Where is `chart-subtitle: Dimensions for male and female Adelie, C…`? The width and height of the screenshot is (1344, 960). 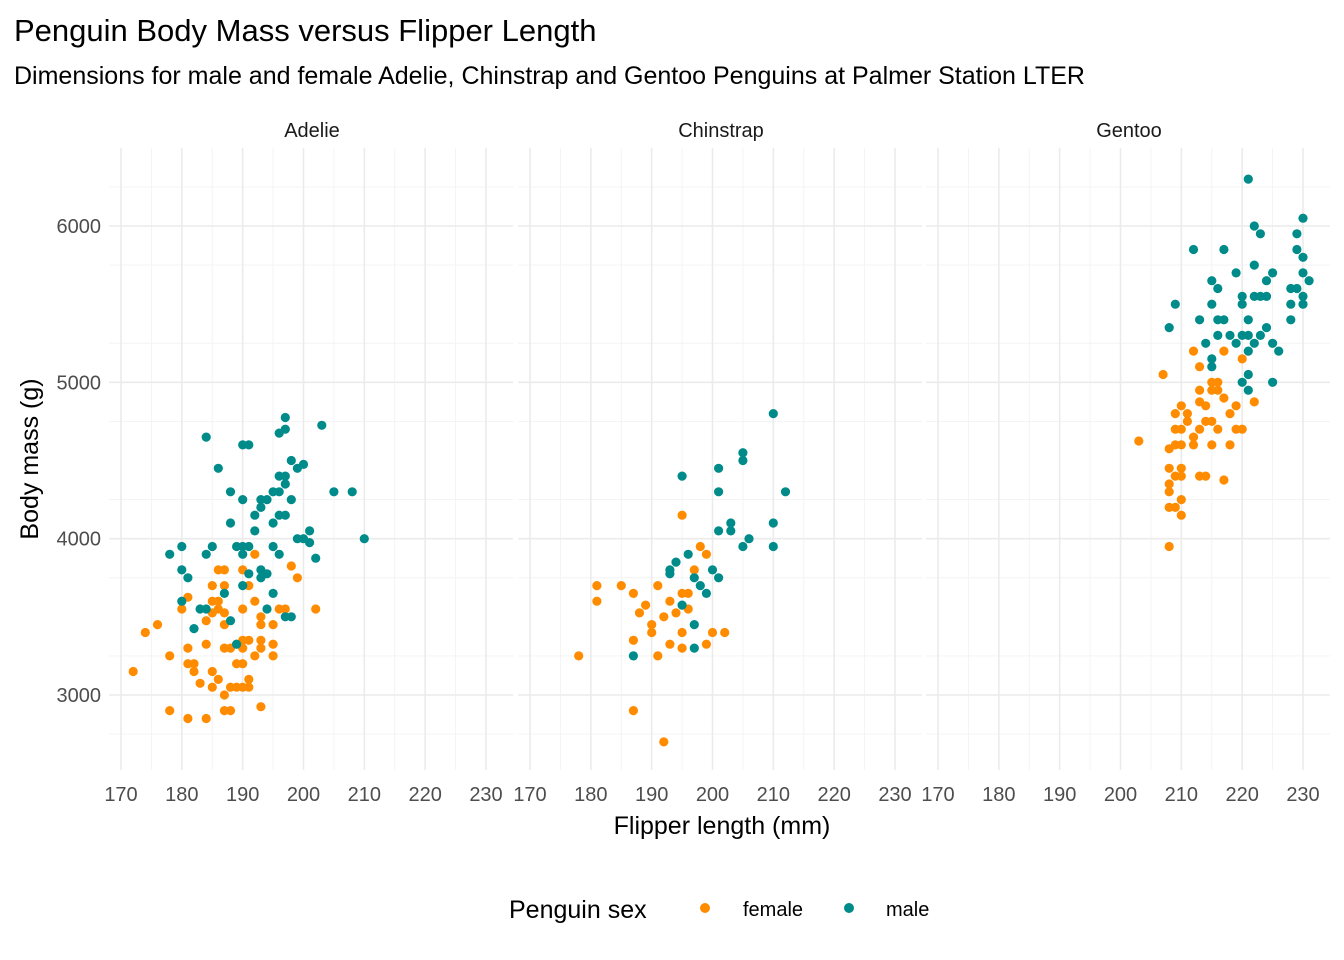
chart-subtitle: Dimensions for male and female Adelie, C… is located at coordinates (549, 76).